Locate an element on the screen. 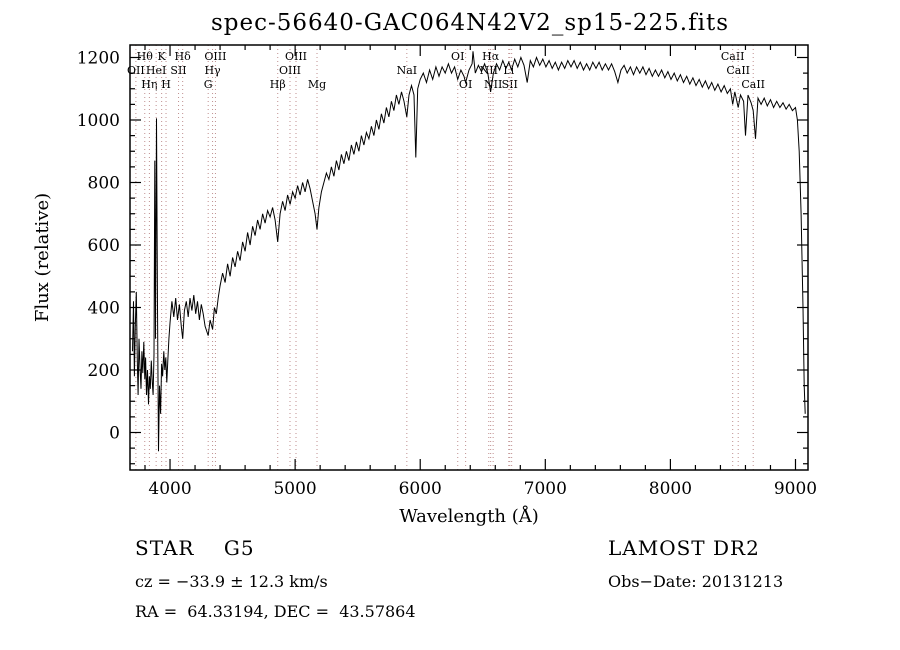  spectral-line-label: Hβ is located at coordinates (278, 84).